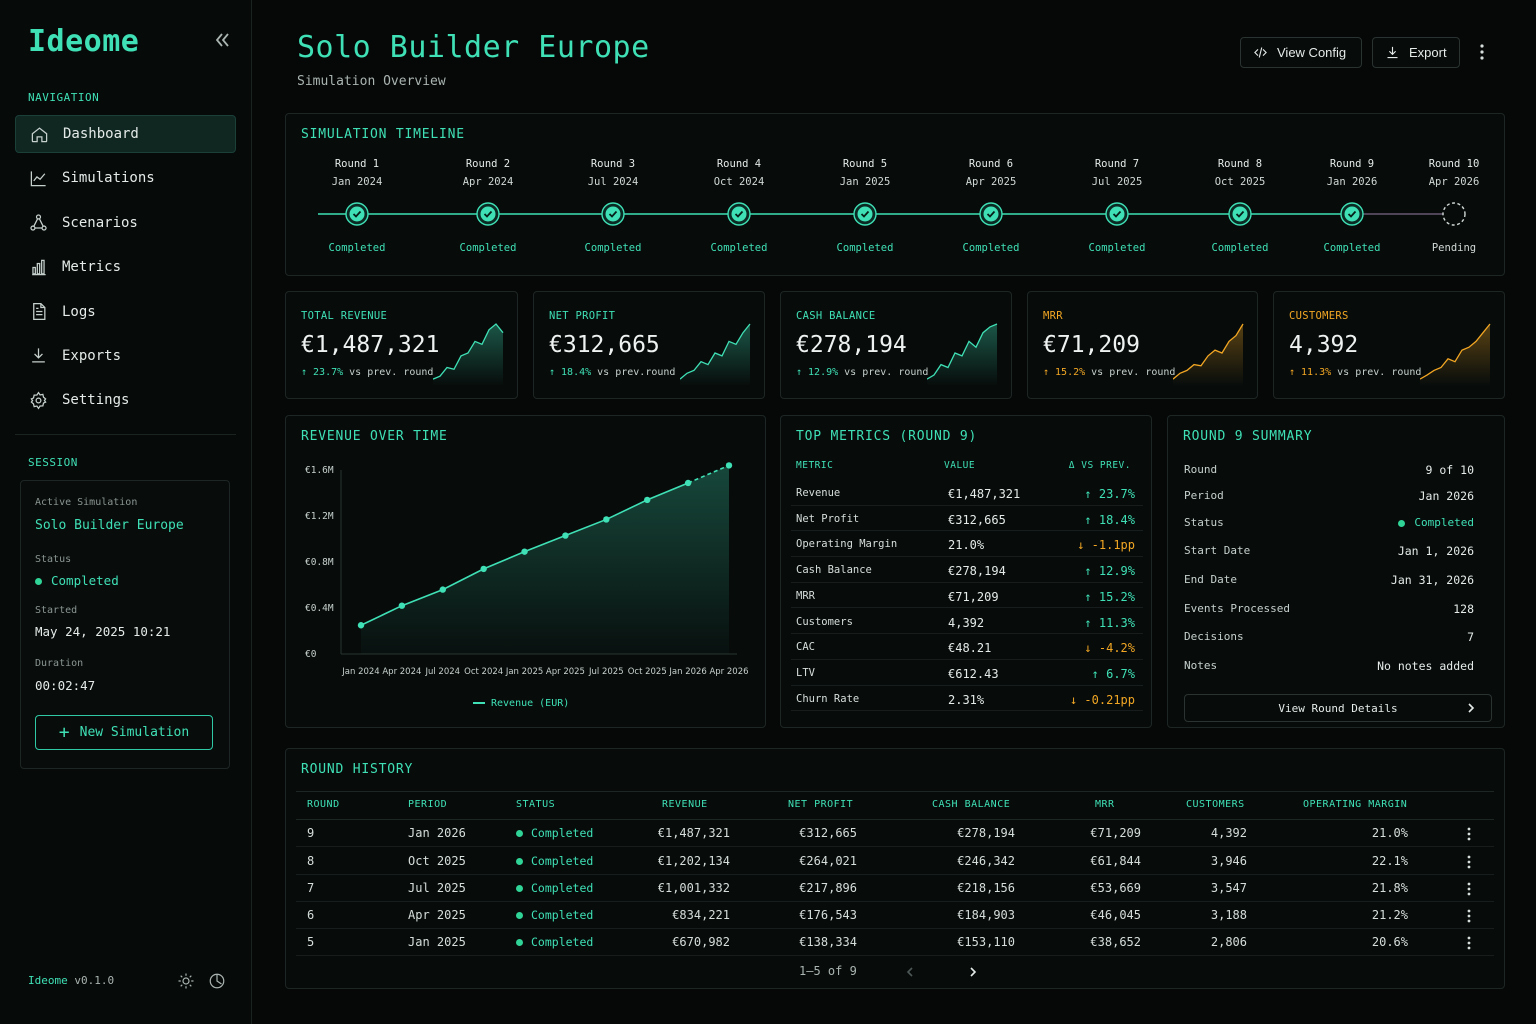 The width and height of the screenshot is (1536, 1024). I want to click on kpi-delta-value: ↑ 15.2%, so click(1064, 372).